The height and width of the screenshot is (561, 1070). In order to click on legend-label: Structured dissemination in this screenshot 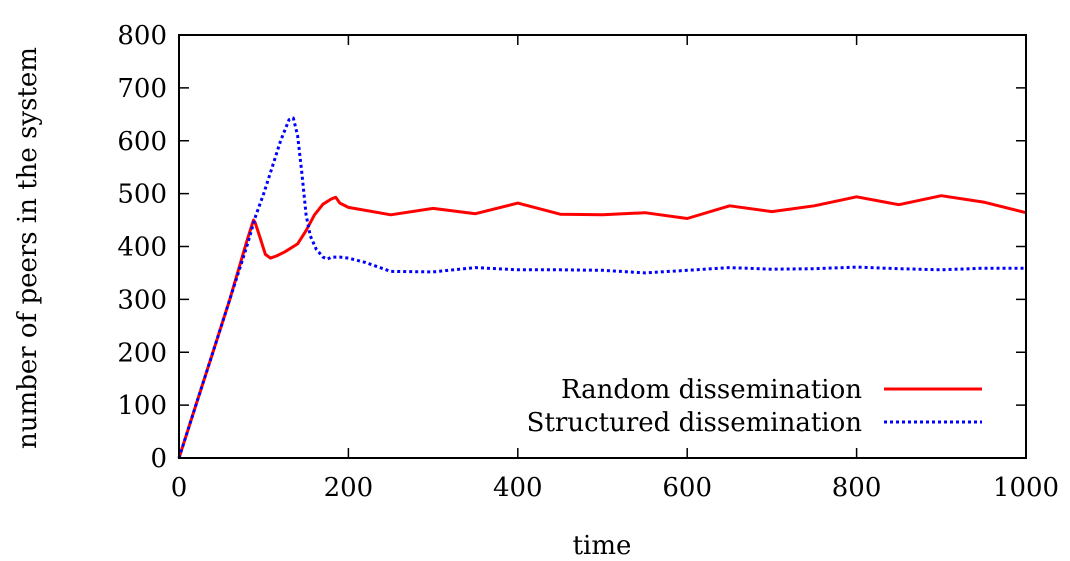, I will do `click(695, 423)`.